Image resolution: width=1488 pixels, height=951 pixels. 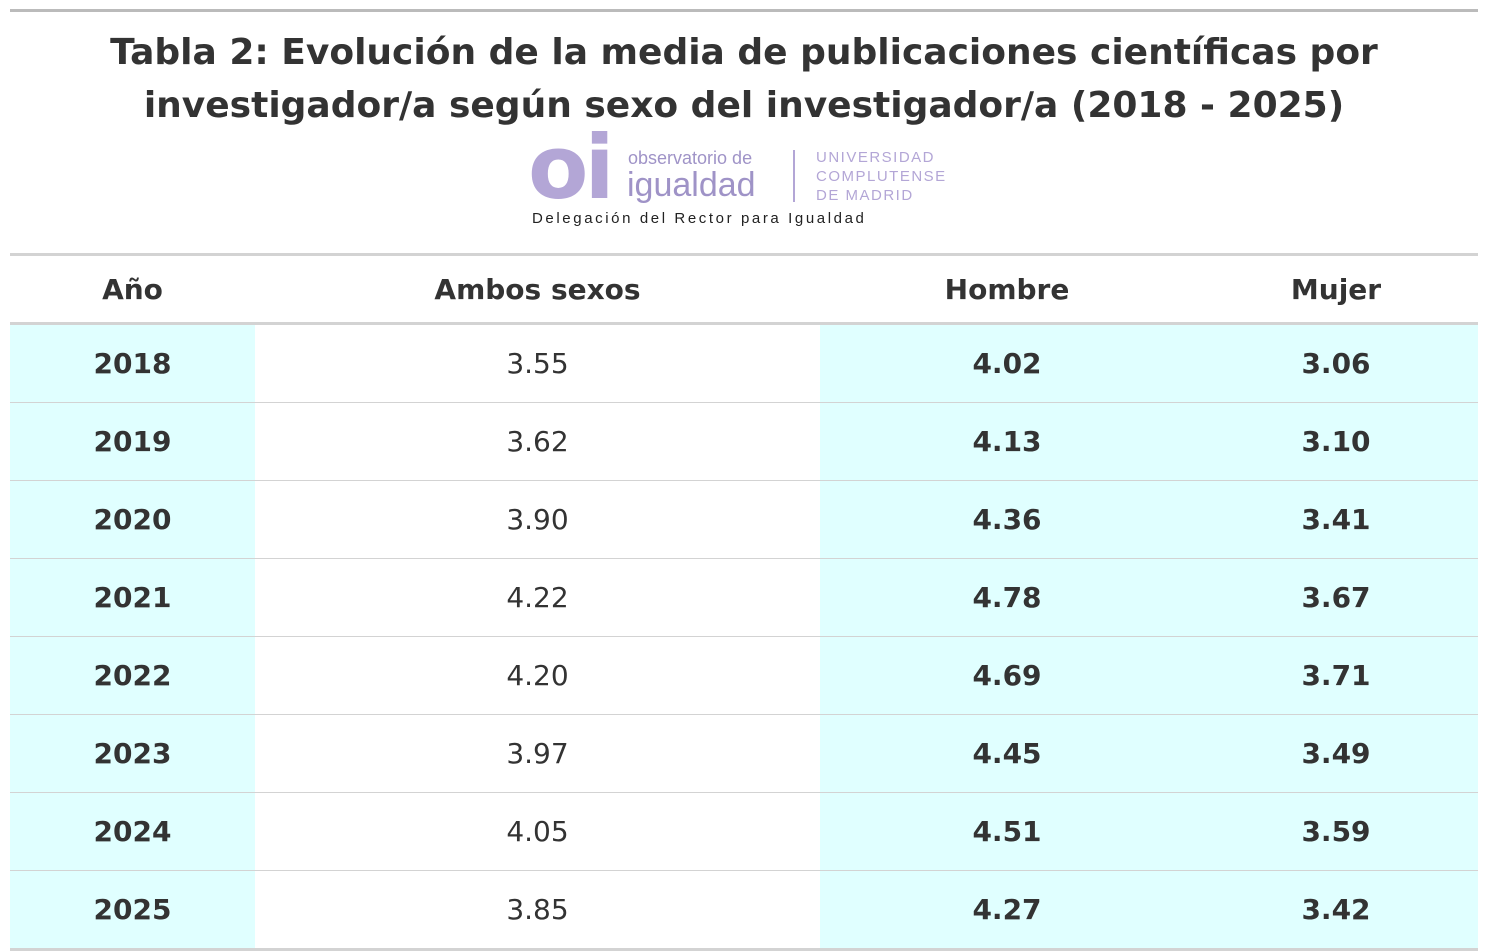 What do you see at coordinates (1336, 441) in the screenshot?
I see `table-cell: 3.10` at bounding box center [1336, 441].